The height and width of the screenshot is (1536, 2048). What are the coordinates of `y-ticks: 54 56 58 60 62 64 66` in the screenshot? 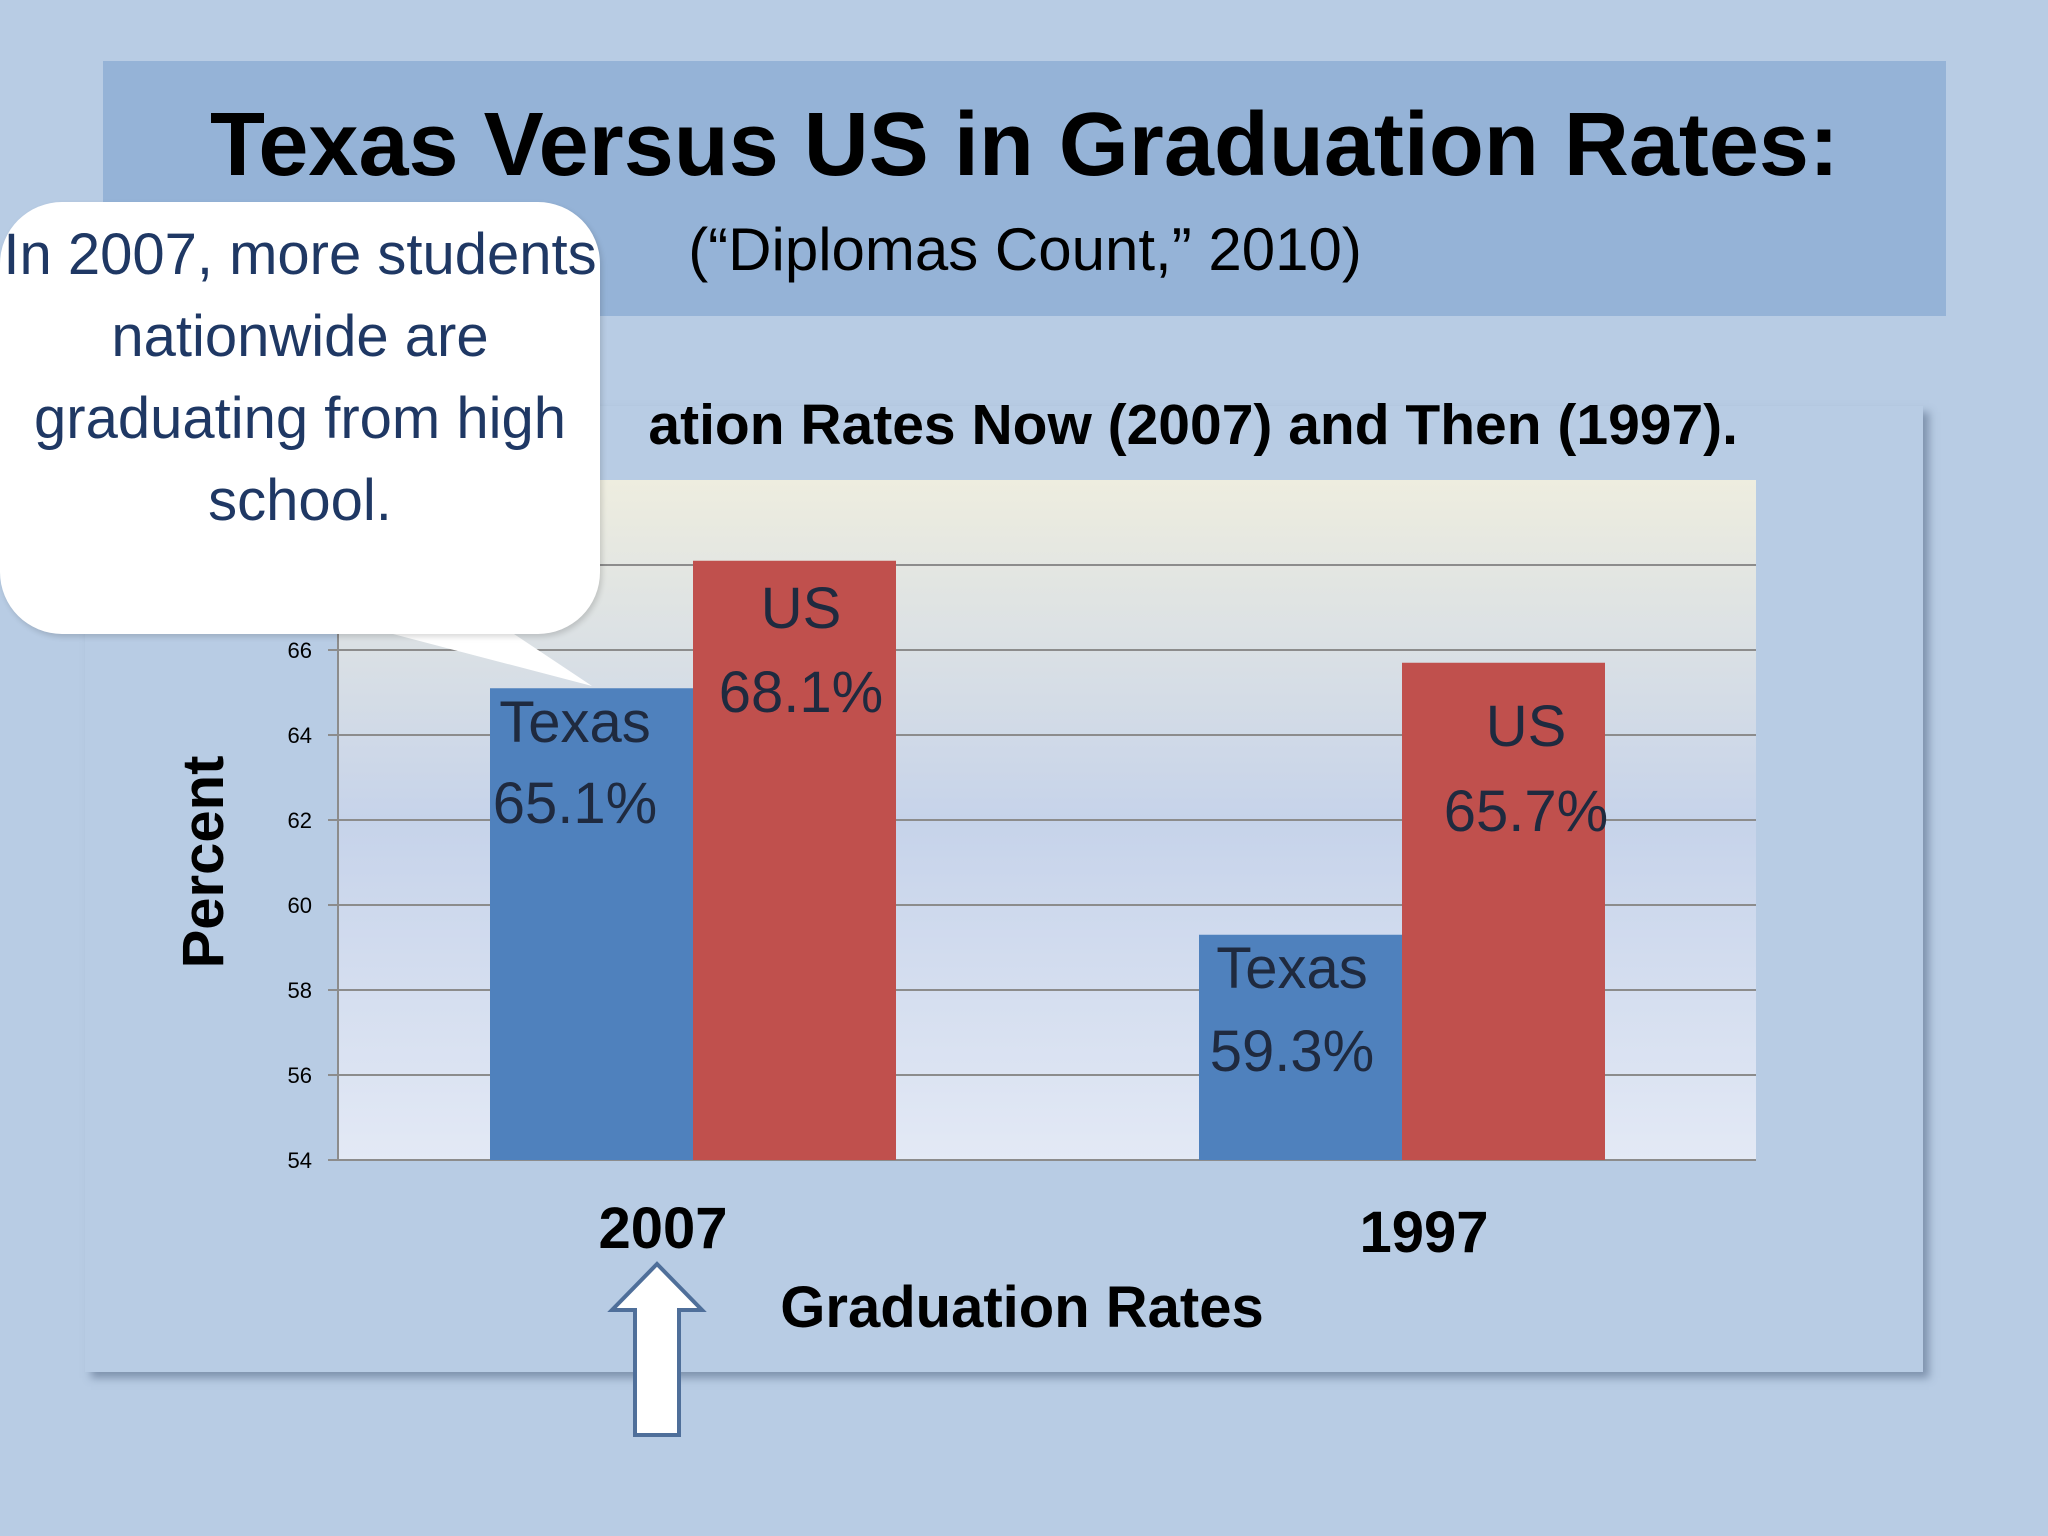 It's located at (300, 905).